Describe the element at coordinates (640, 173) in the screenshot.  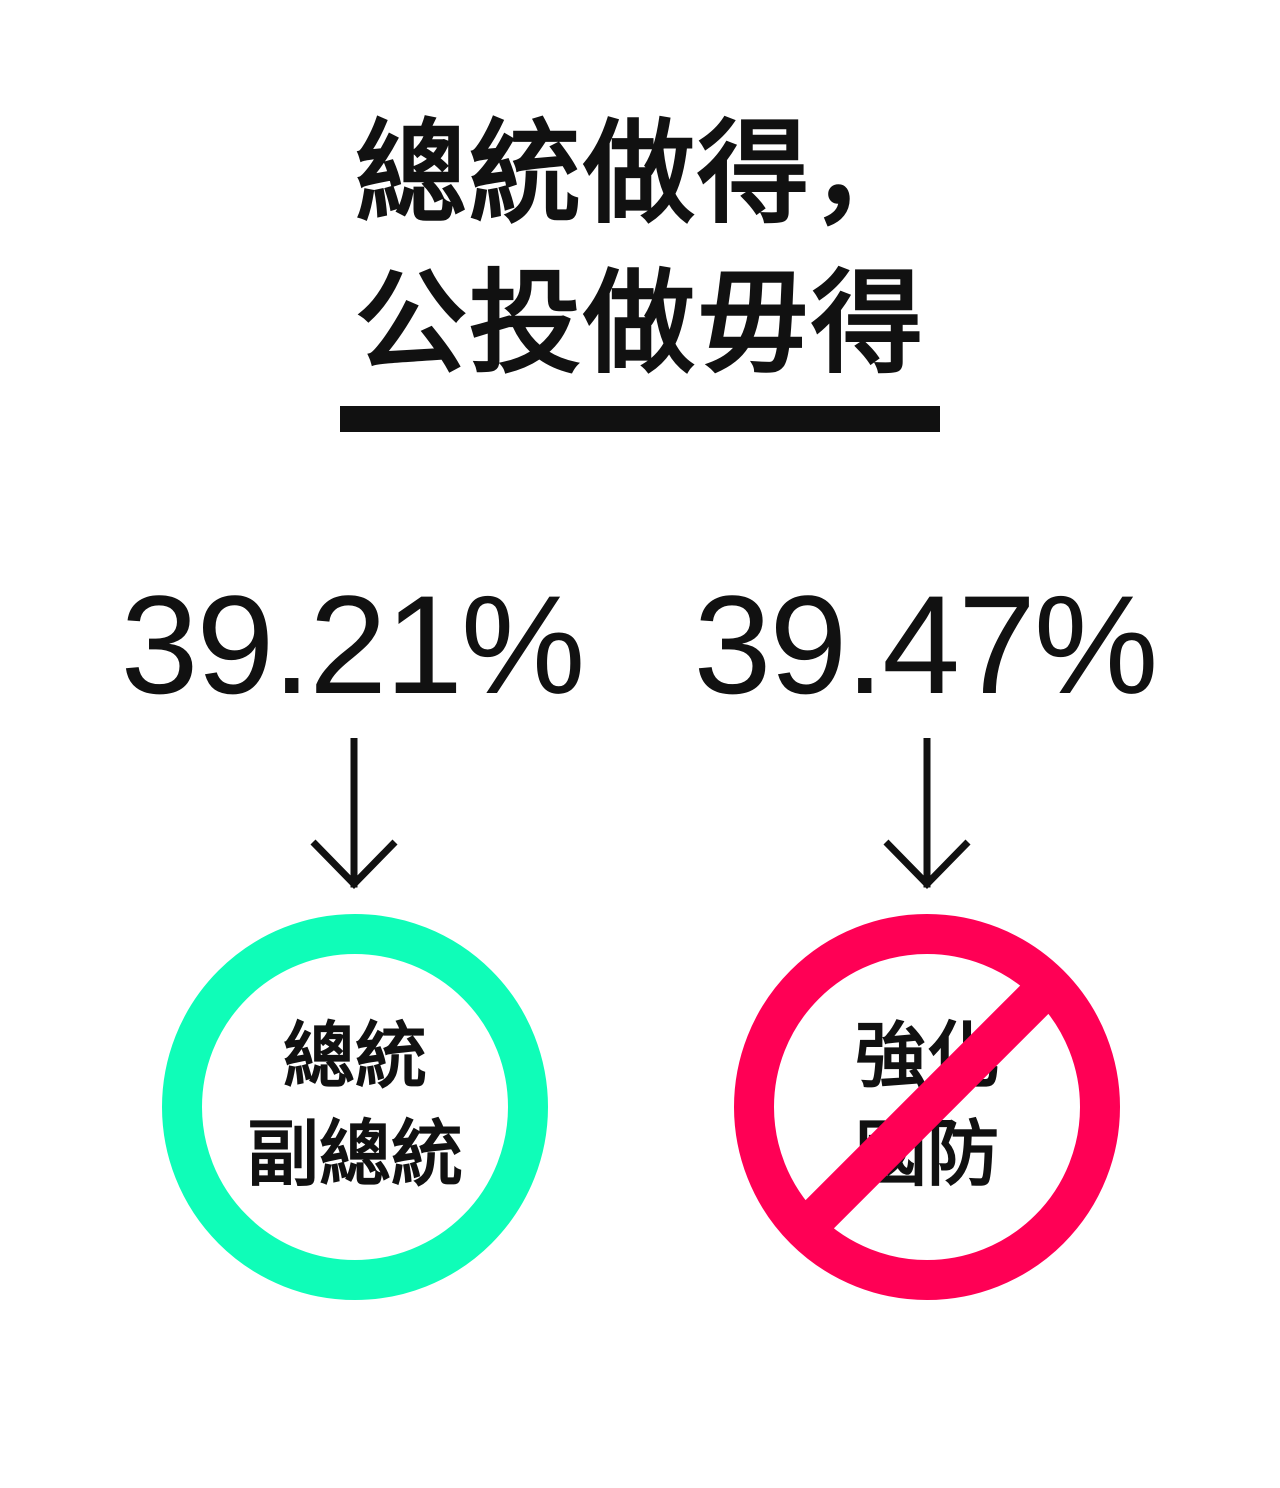
I see `headline-line-1: 總統做得，` at that location.